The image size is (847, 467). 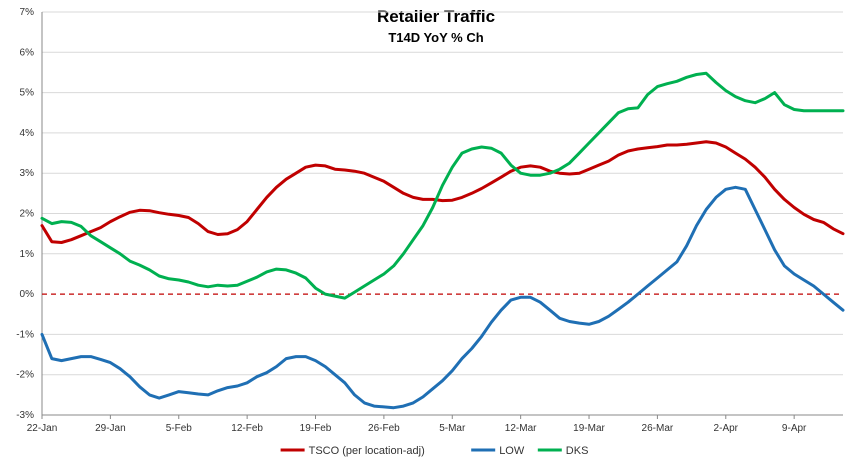 I want to click on y-tick-label: -2%, so click(x=25, y=375).